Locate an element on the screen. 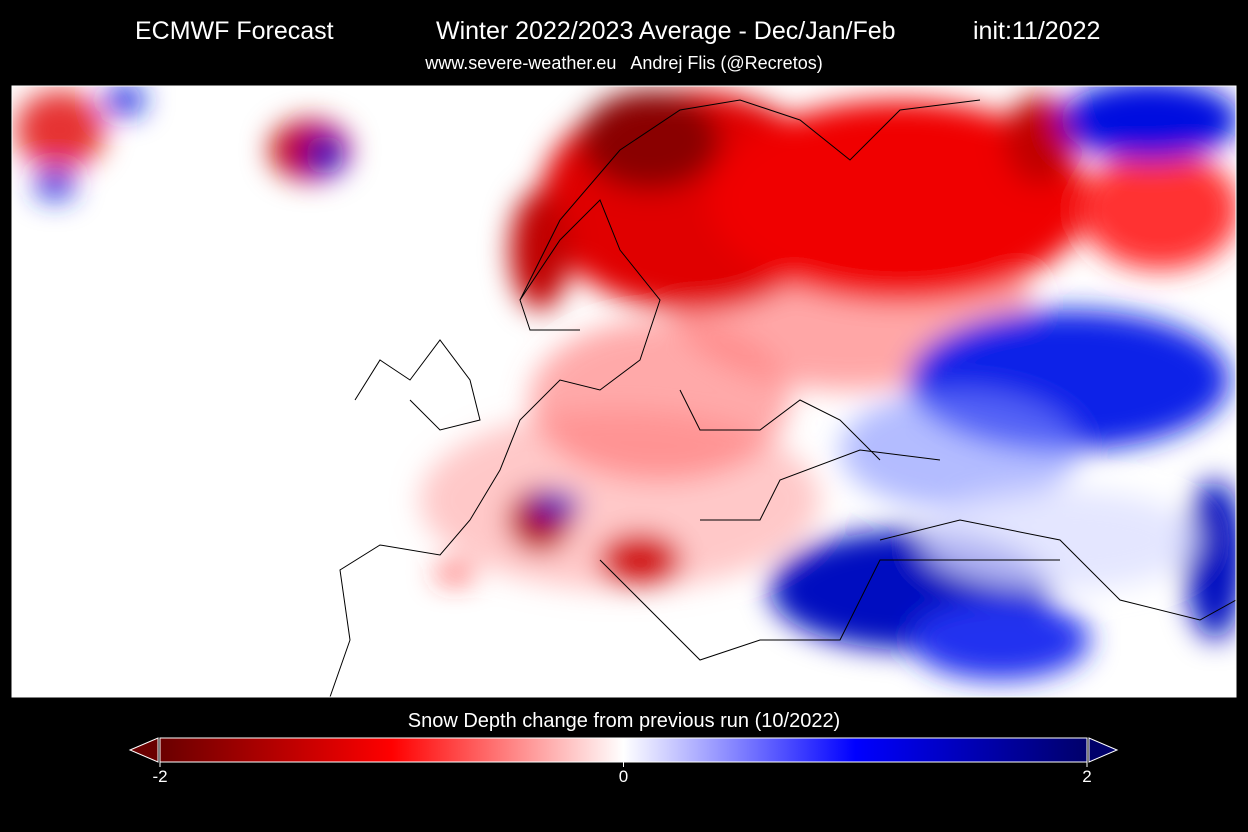 The width and height of the screenshot is (1248, 832). colorbar-low-arrow is located at coordinates (143, 750).